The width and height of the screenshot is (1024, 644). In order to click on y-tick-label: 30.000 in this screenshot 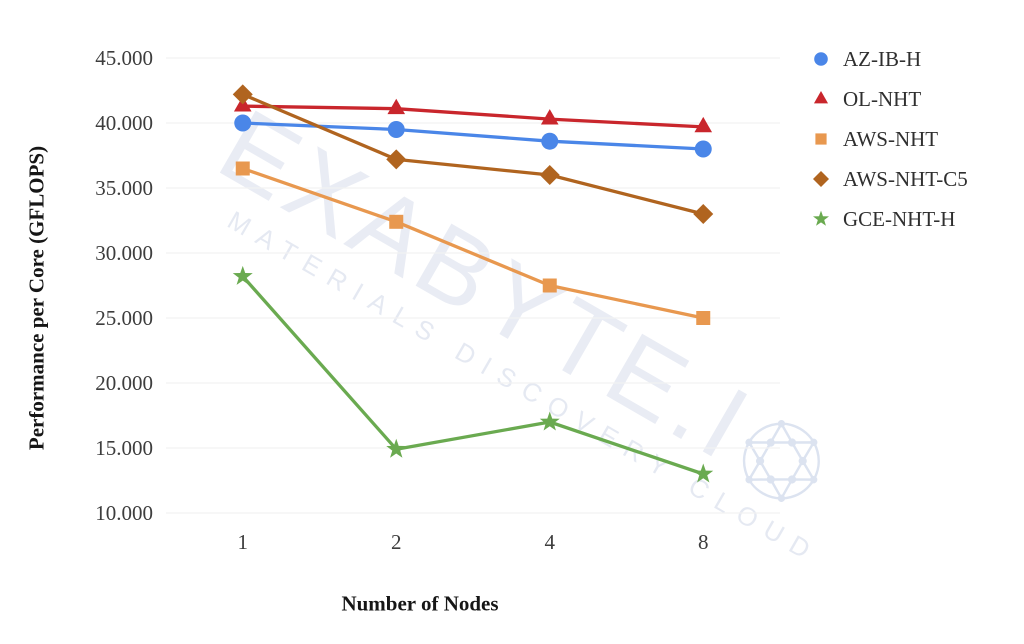, I will do `click(124, 253)`.